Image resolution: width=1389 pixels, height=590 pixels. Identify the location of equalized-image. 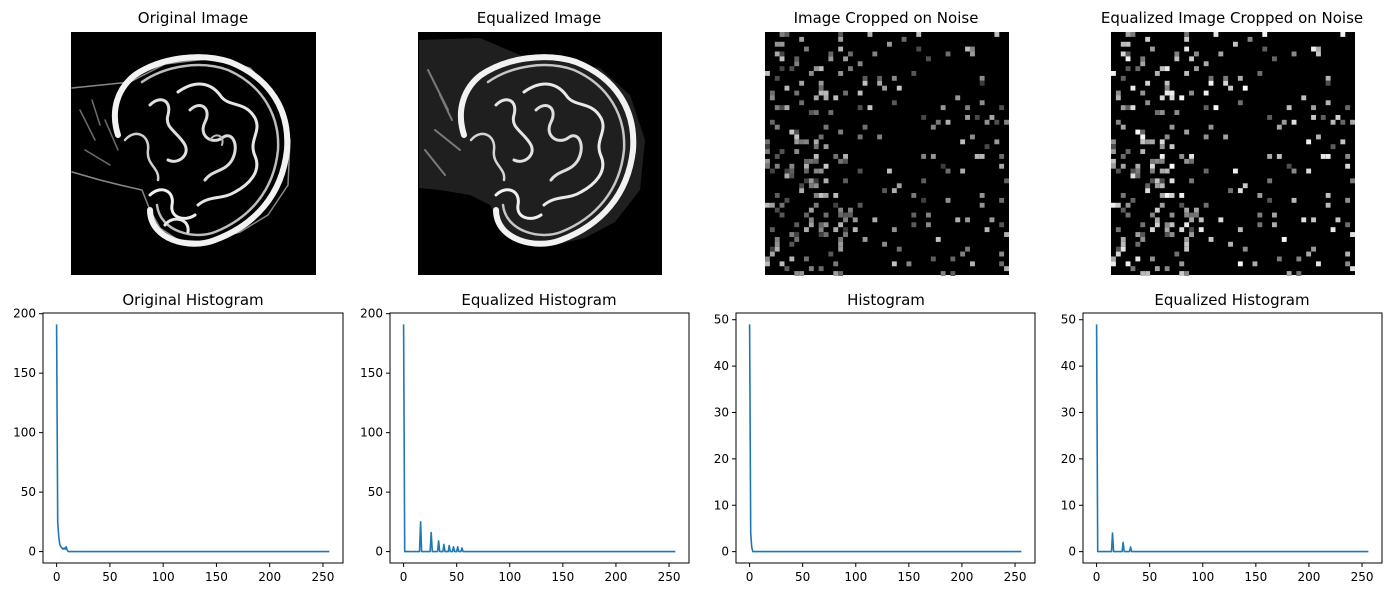
(540, 153).